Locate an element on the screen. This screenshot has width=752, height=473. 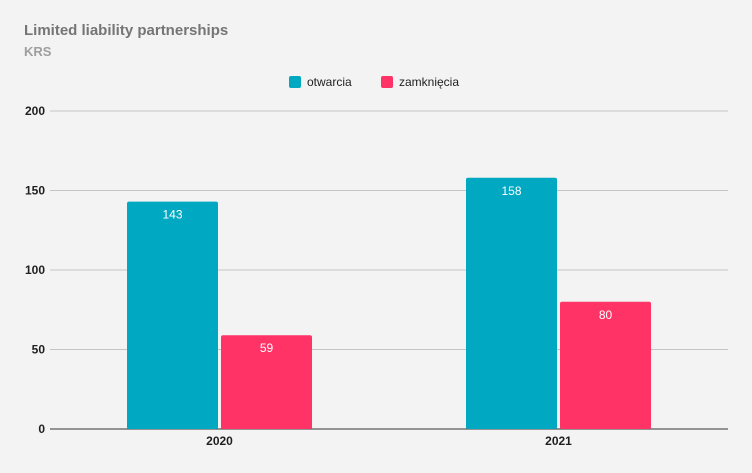
legend-label: zamknięcia is located at coordinates (429, 82).